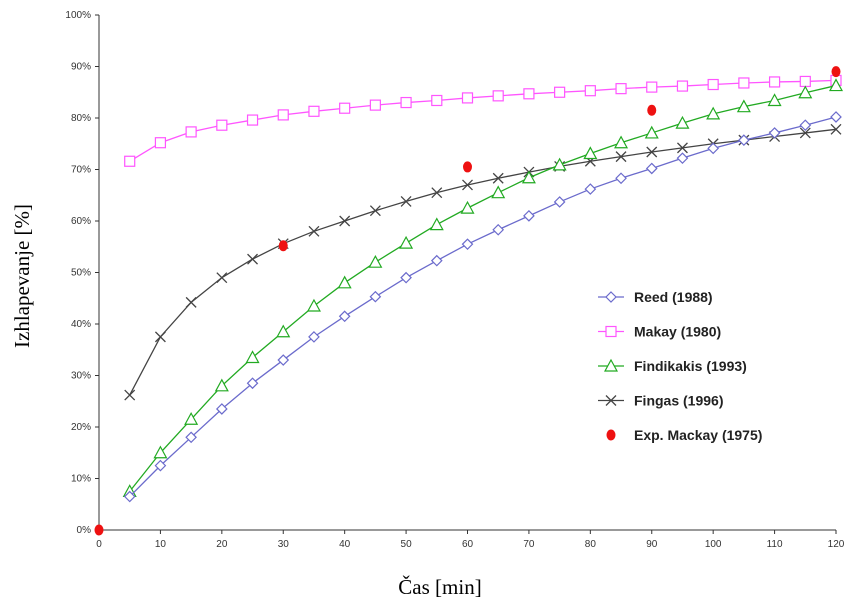  What do you see at coordinates (161, 544) in the screenshot?
I see `x-tick-label: 10` at bounding box center [161, 544].